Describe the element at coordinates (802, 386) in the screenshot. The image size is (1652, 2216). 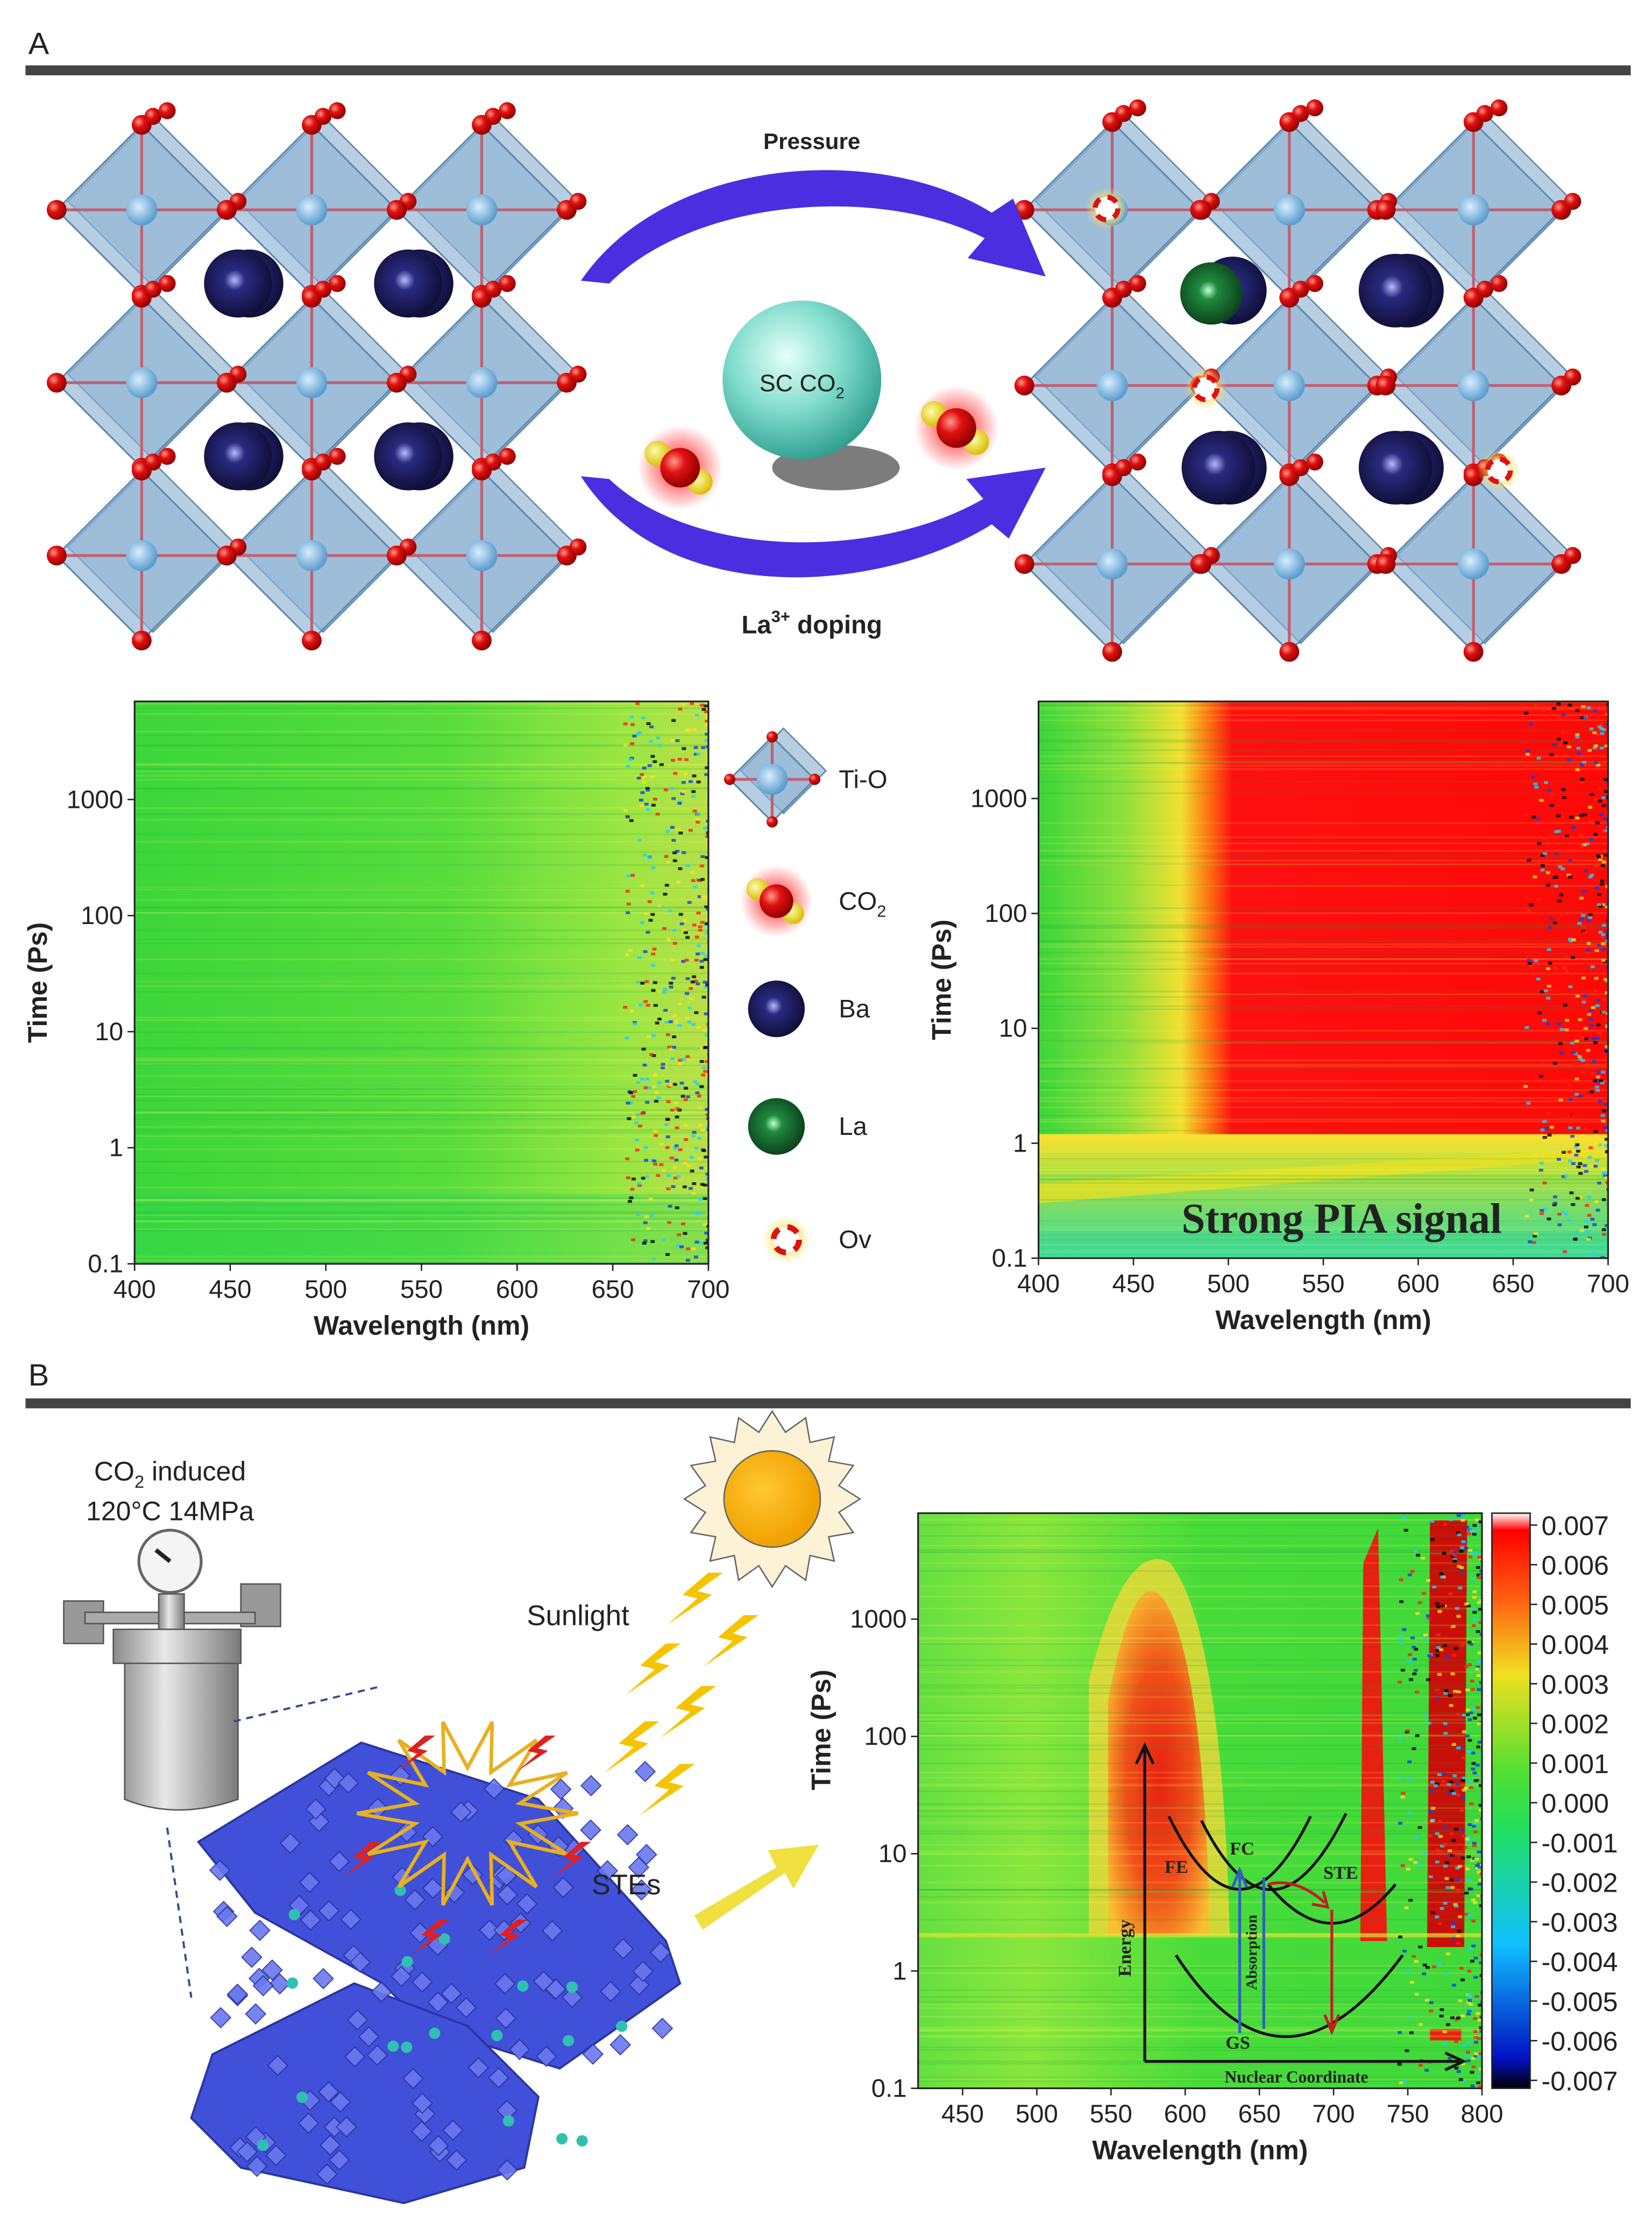
I see `sphere-label: SC CO2` at that location.